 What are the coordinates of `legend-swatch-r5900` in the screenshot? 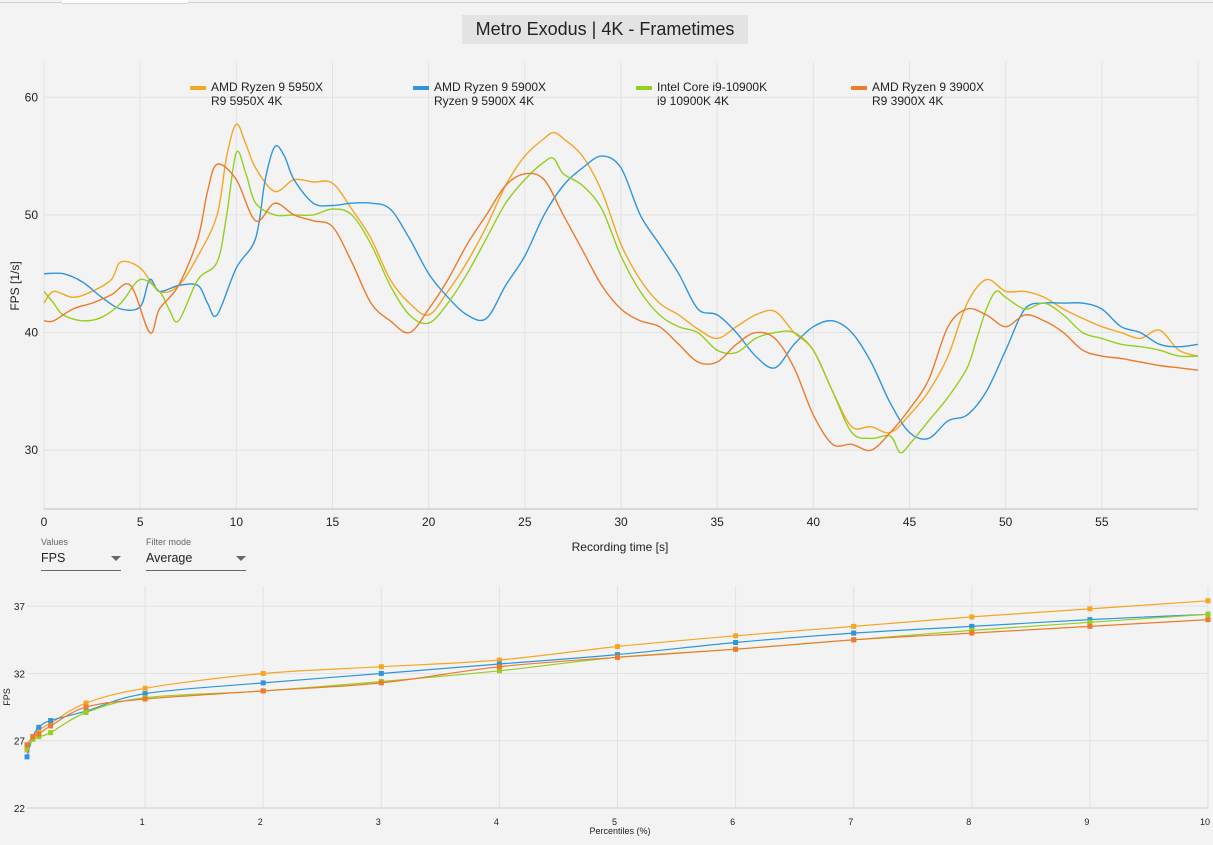 It's located at (421, 88).